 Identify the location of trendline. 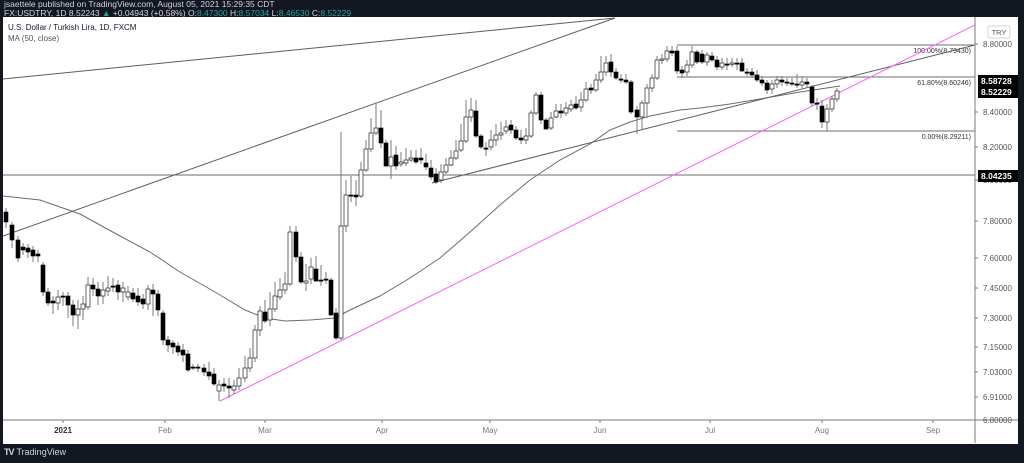
(309, 48).